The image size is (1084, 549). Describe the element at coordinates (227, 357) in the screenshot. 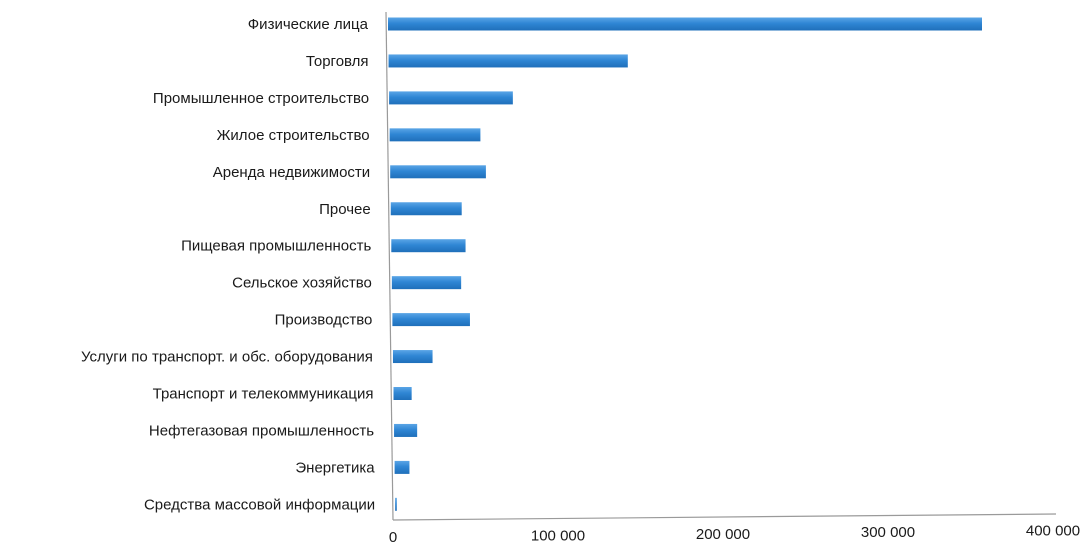

I see `category-label-9: Услуги по транспорт. и обс. оборудования` at that location.